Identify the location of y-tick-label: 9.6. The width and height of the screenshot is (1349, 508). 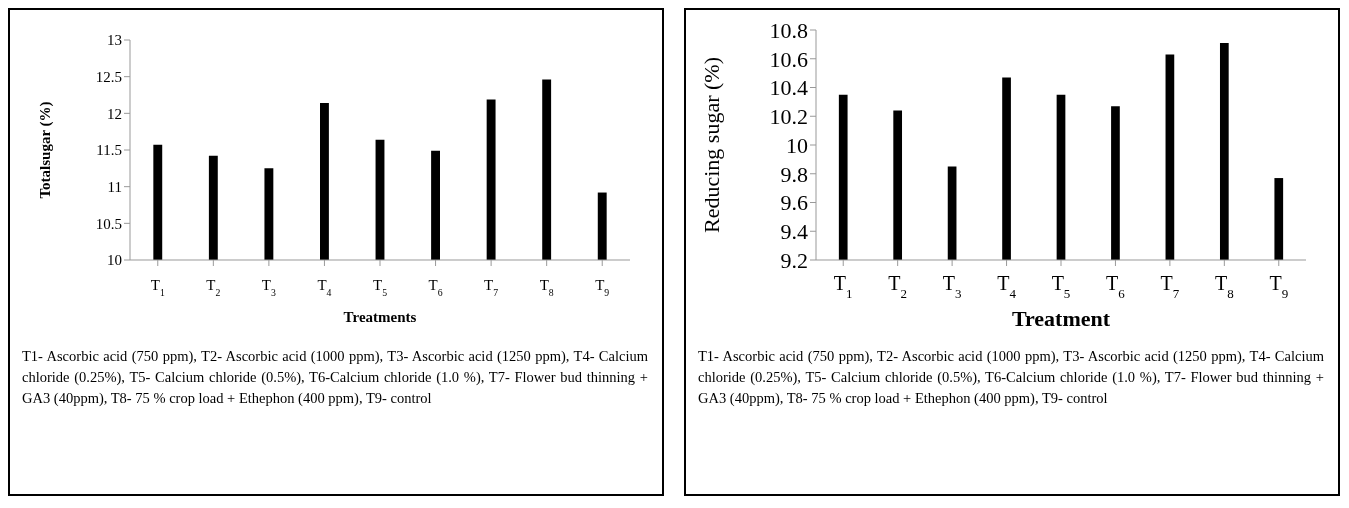
(794, 203).